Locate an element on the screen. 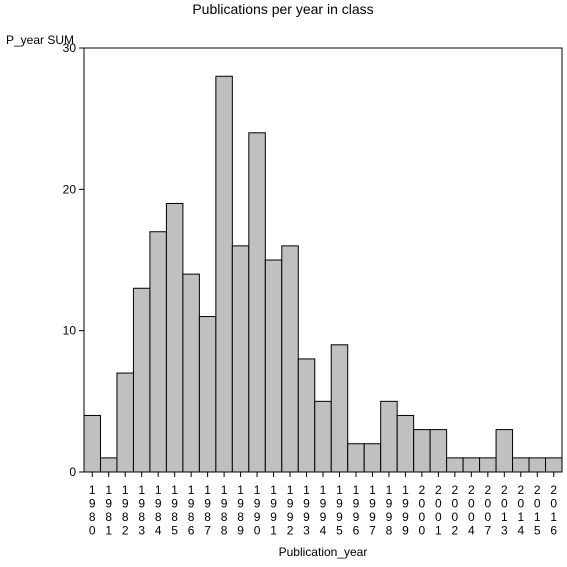 The width and height of the screenshot is (567, 567). bar-2013 is located at coordinates (504, 451).